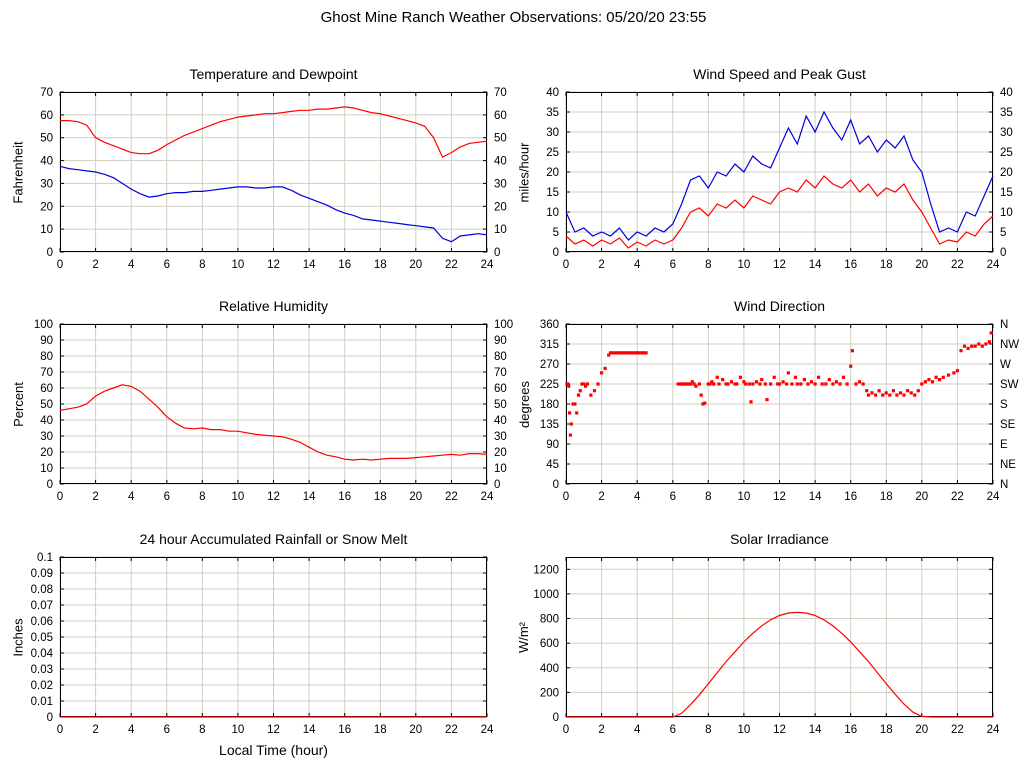 Image resolution: width=1027 pixels, height=772 pixels. Describe the element at coordinates (273, 730) in the screenshot. I see `svg-text: 12` at that location.